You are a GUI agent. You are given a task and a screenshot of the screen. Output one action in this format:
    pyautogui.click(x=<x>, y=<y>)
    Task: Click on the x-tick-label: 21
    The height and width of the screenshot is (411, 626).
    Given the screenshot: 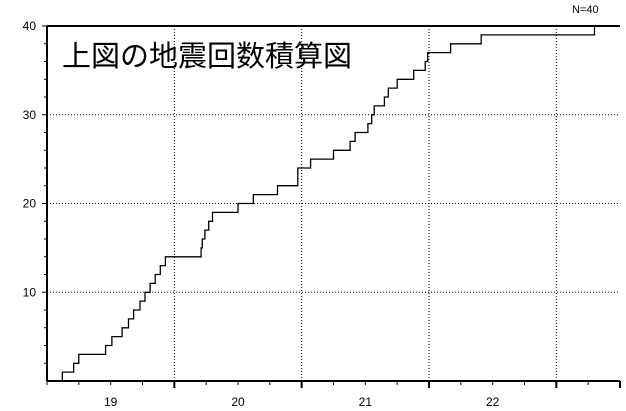 What is the action you would take?
    pyautogui.click(x=366, y=402)
    